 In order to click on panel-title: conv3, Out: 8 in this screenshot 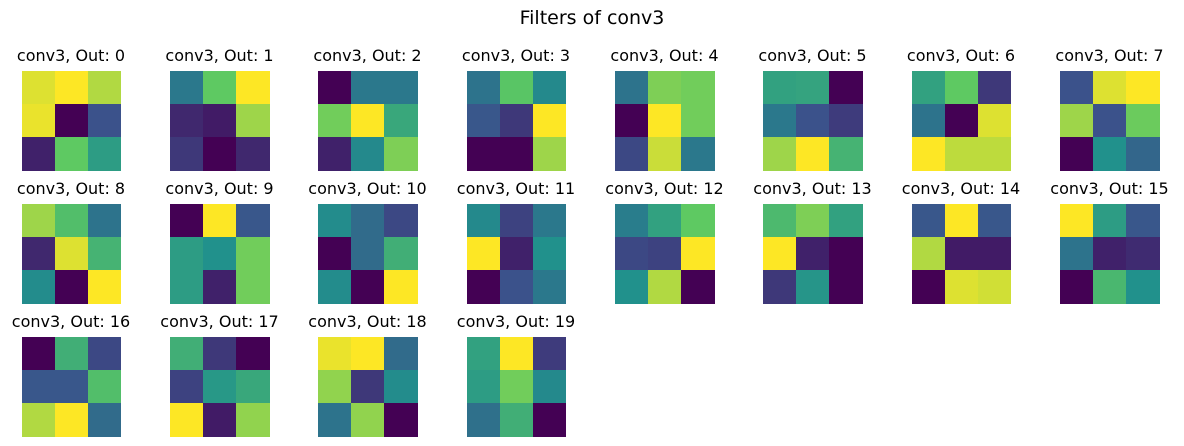, I will do `click(71, 188)`.